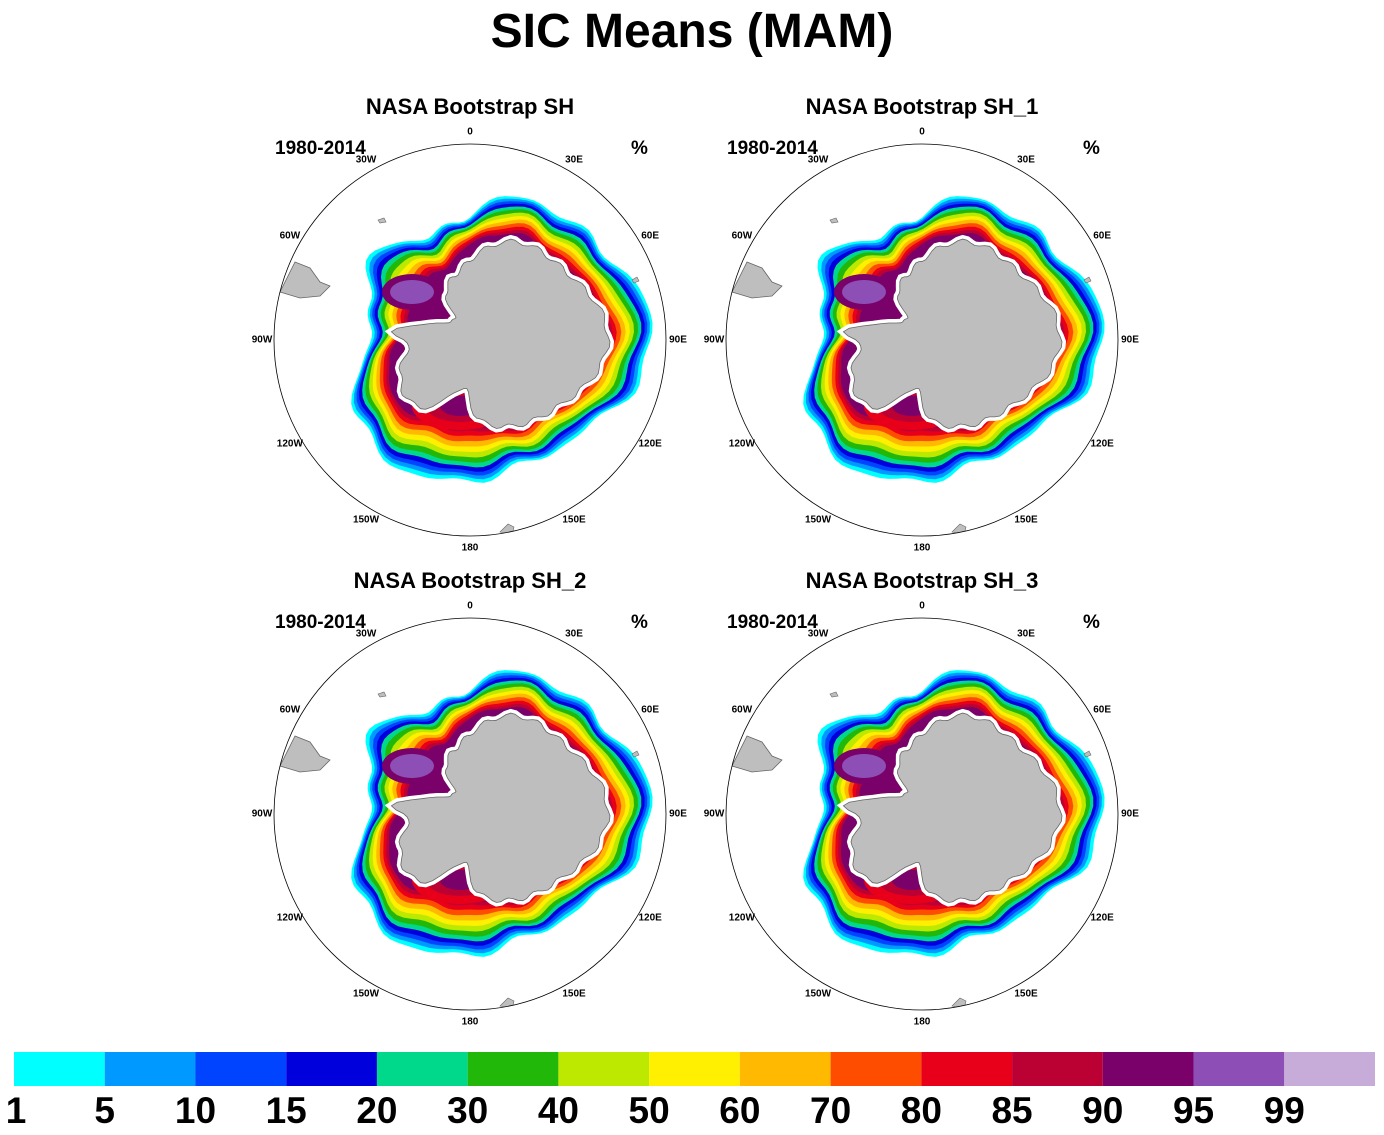 The height and width of the screenshot is (1135, 1384). Describe the element at coordinates (377, 1110) in the screenshot. I see `colorbar-label: 20` at that location.